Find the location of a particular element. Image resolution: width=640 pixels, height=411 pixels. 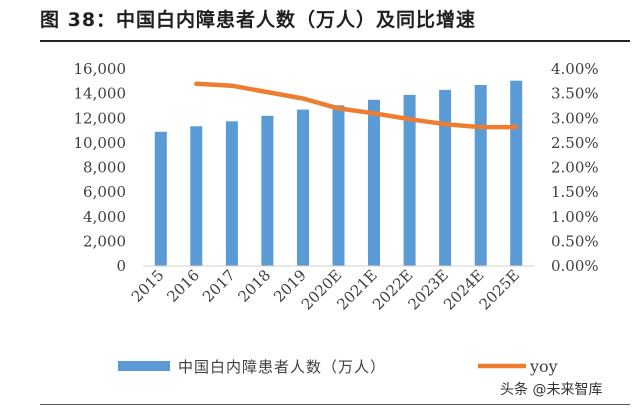

right-axis-tick-label: 2.00% is located at coordinates (575, 168).